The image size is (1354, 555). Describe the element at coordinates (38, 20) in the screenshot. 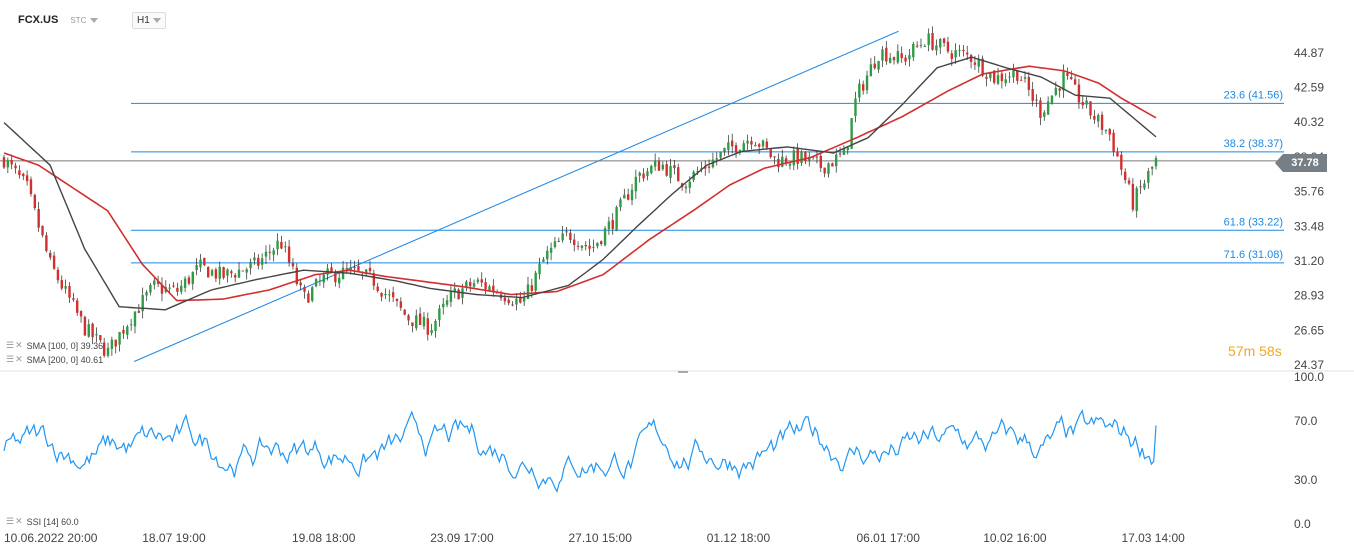

I see `symbol-name: FCX.US` at that location.